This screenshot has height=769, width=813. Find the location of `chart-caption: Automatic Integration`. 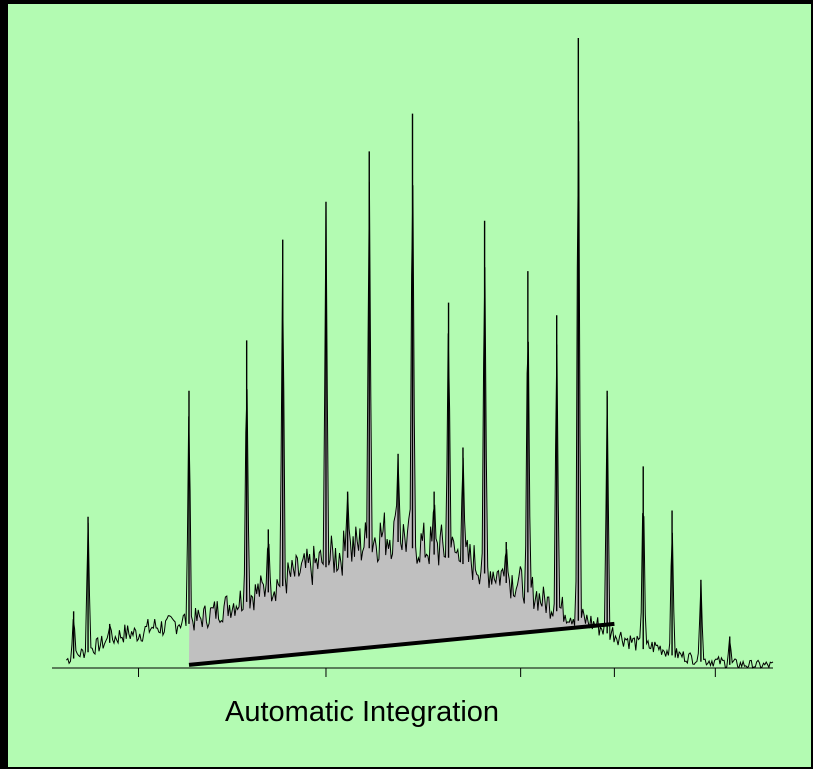

chart-caption: Automatic Integration is located at coordinates (362, 712).